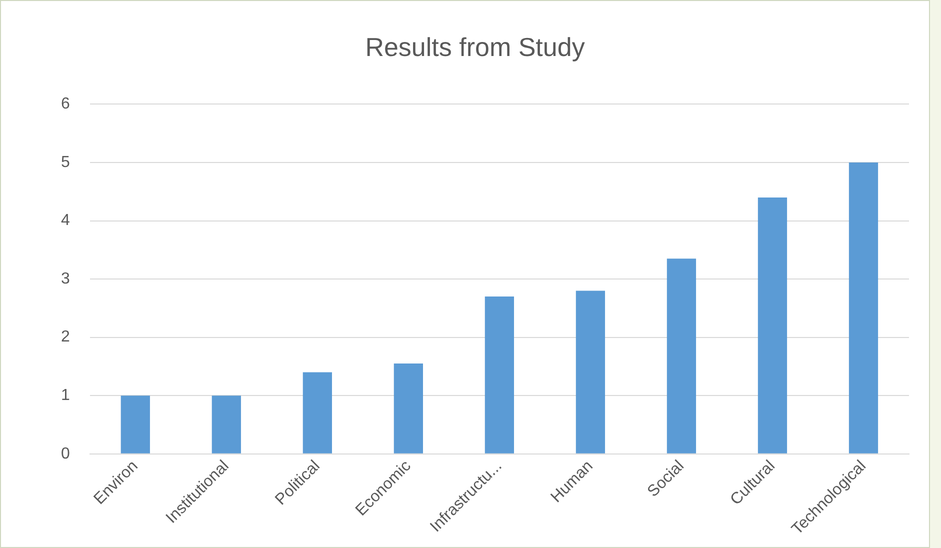  Describe the element at coordinates (65, 453) in the screenshot. I see `y-tick-label: 0` at that location.